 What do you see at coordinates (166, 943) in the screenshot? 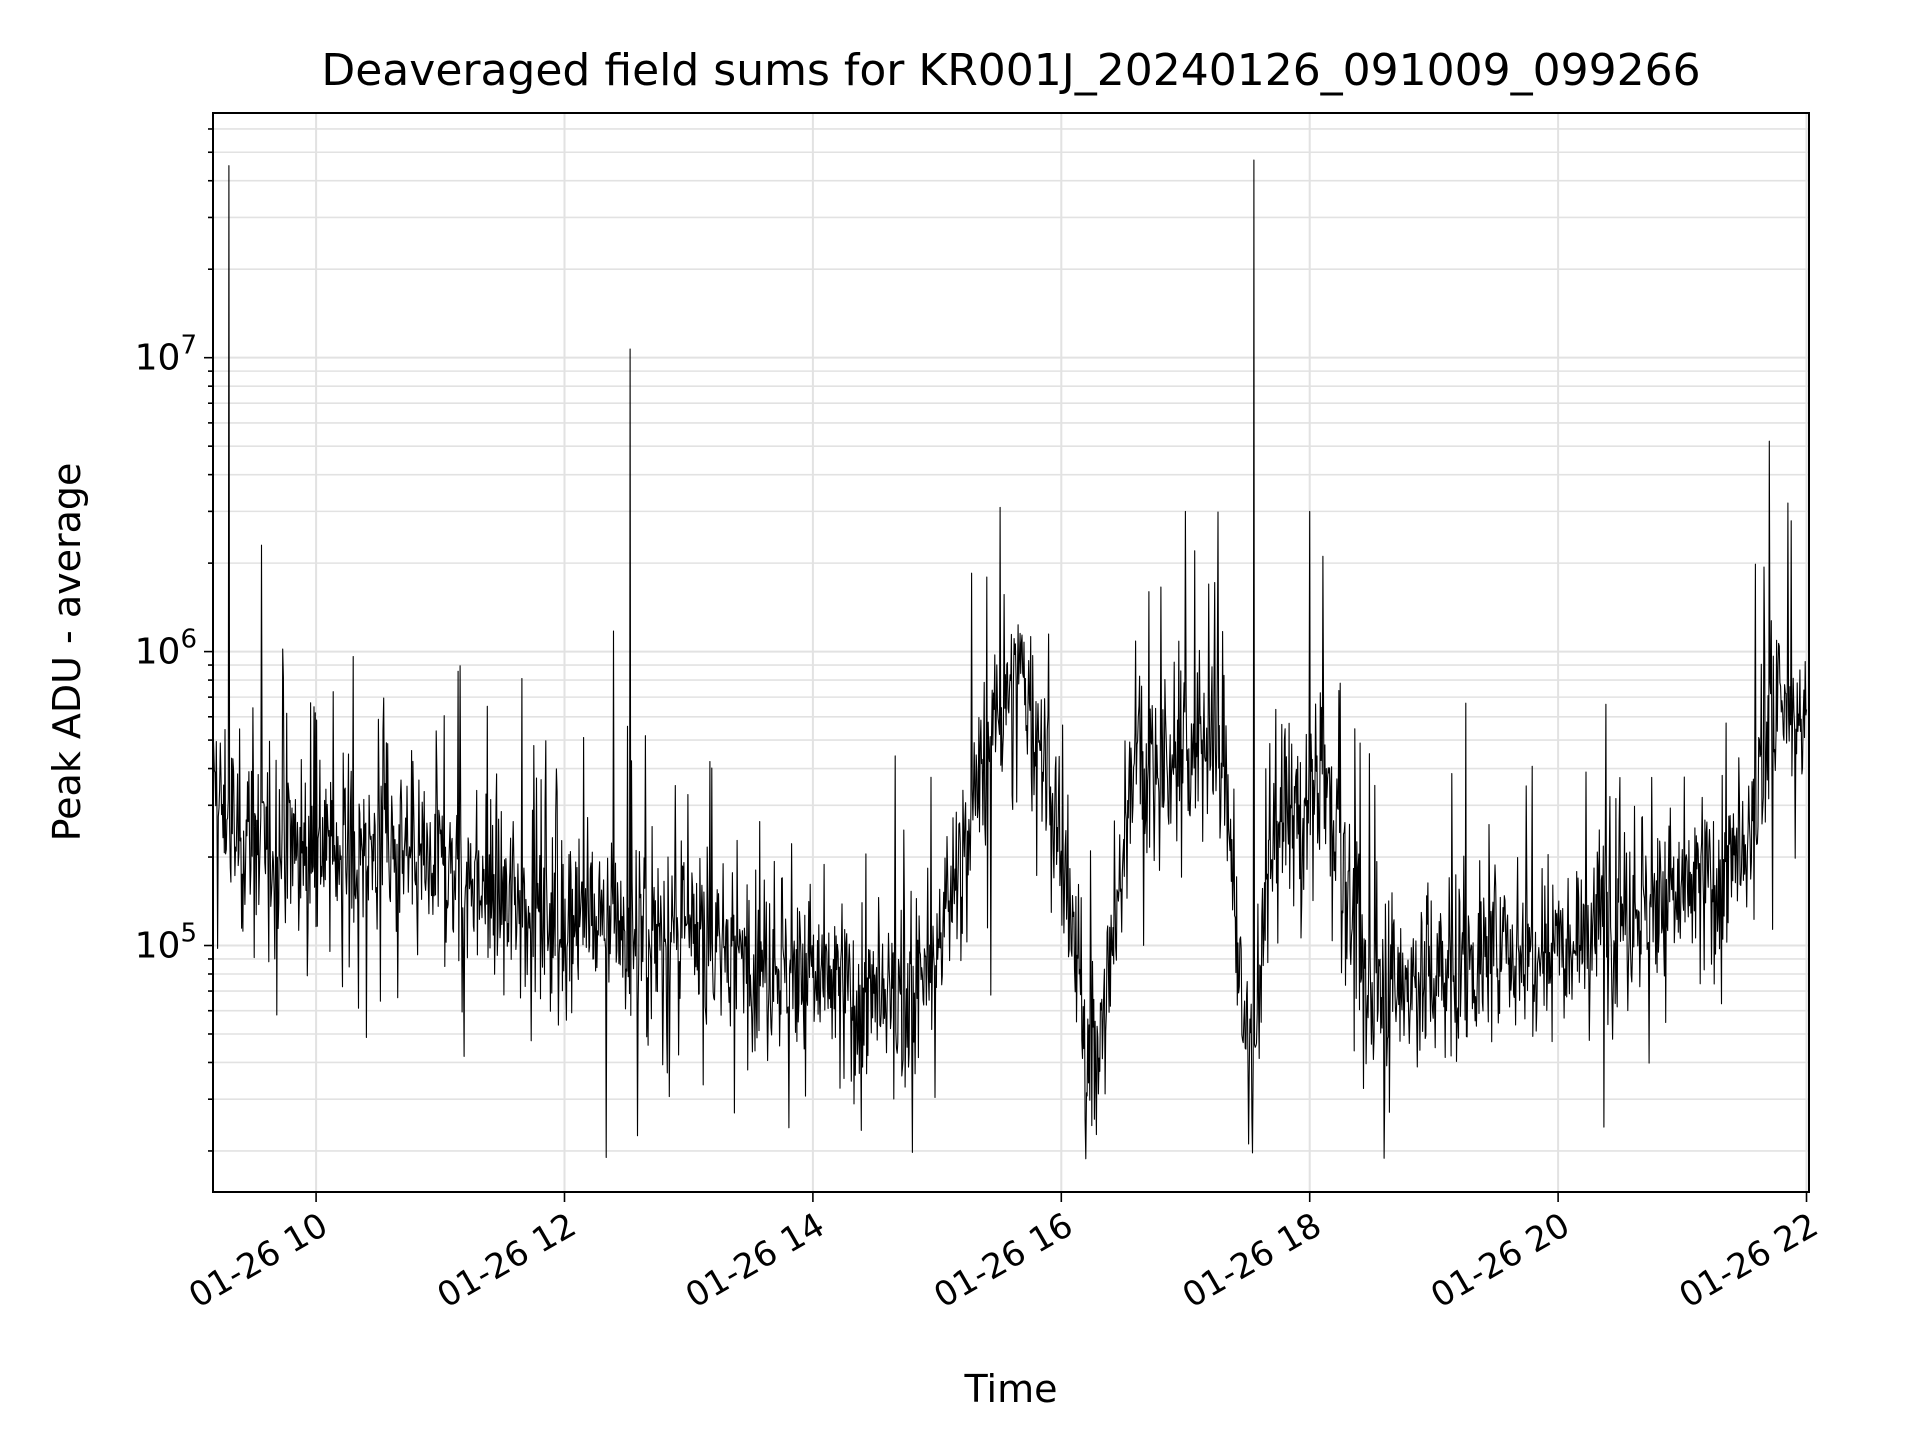
I see `y-tick-label: 10⁵` at bounding box center [166, 943].